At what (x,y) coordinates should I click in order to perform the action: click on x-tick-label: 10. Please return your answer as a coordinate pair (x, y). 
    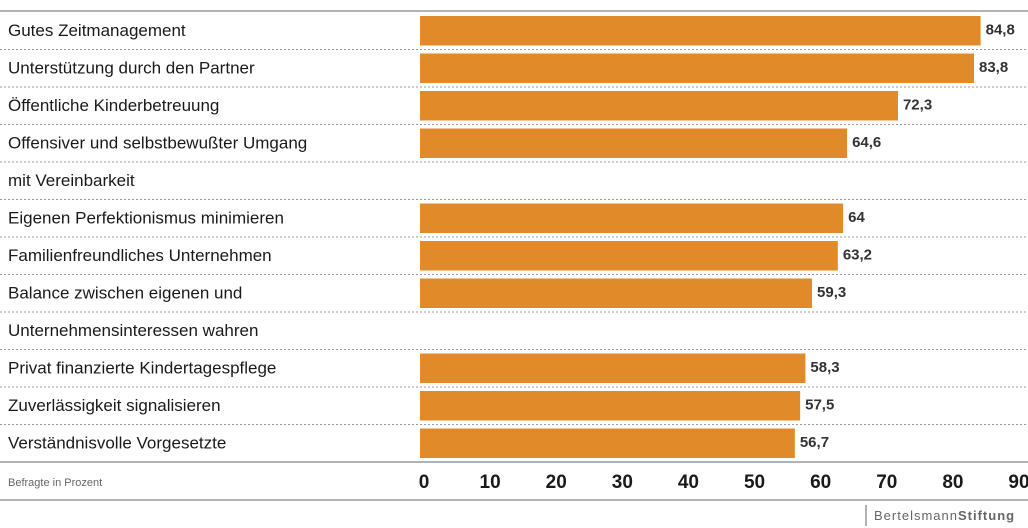
    Looking at the image, I should click on (490, 482).